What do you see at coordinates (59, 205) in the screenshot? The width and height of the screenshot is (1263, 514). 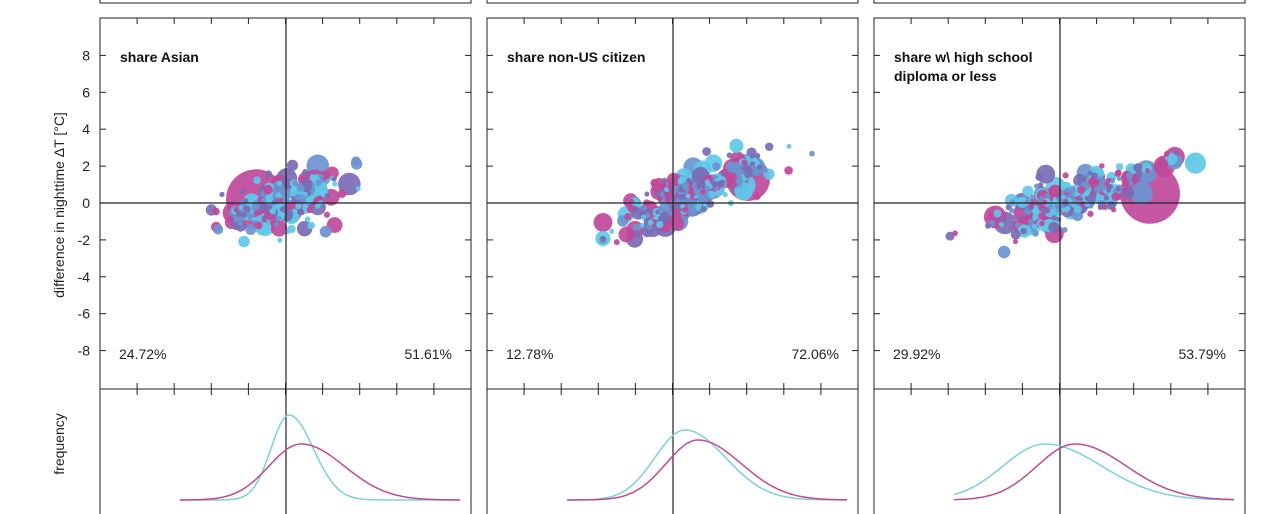 I see `y-axis-title: difference in nighttime ΔT [°C]` at bounding box center [59, 205].